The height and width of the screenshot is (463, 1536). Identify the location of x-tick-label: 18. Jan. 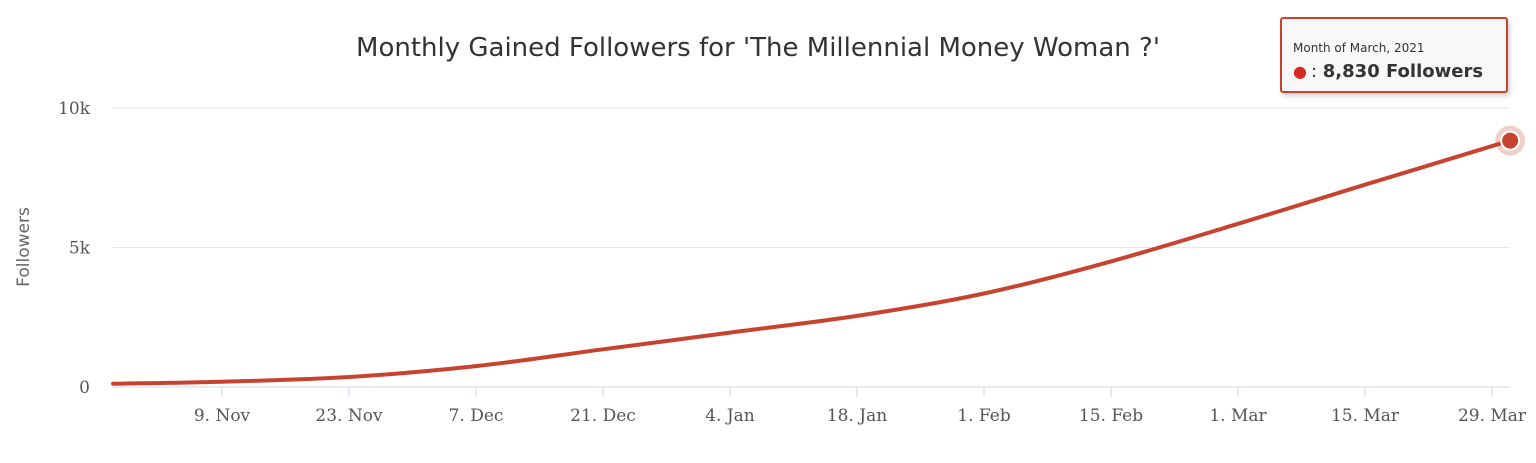
(857, 416).